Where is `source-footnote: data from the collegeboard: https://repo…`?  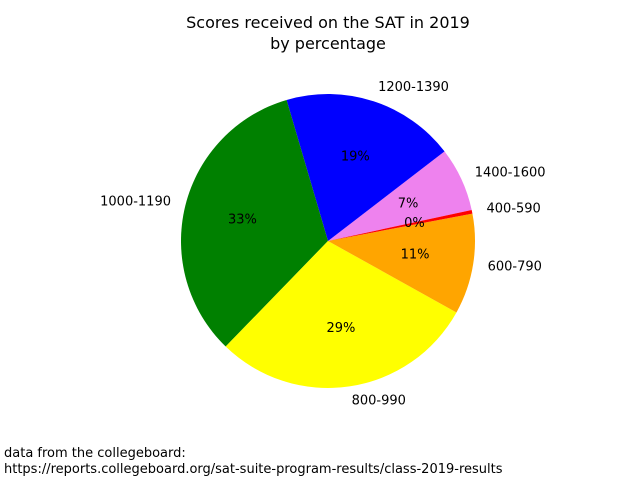 source-footnote: data from the collegeboard: https://repo… is located at coordinates (253, 462).